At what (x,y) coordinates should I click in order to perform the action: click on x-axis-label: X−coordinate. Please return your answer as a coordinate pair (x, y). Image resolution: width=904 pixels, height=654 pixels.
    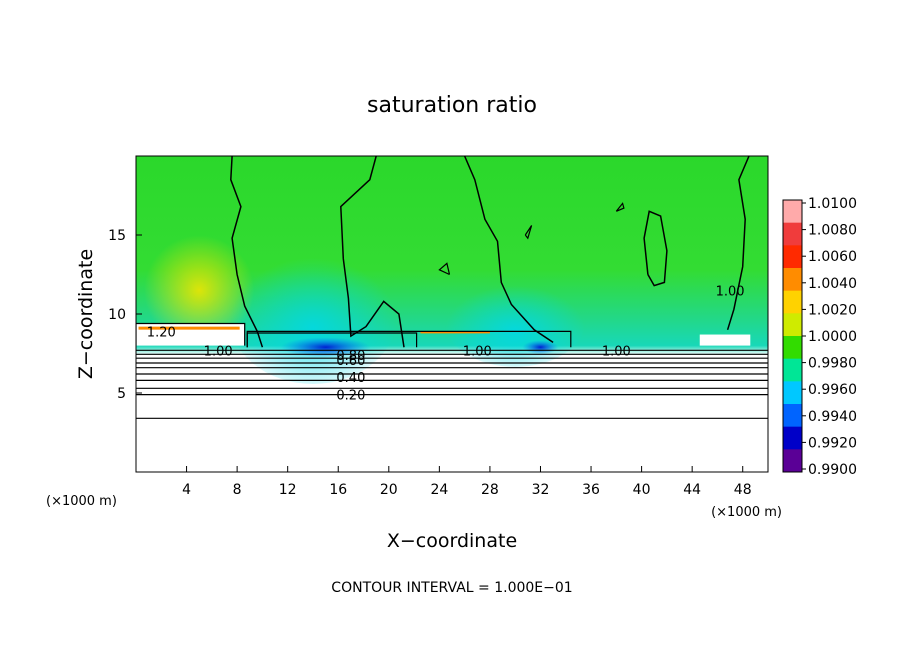
    Looking at the image, I should click on (452, 541).